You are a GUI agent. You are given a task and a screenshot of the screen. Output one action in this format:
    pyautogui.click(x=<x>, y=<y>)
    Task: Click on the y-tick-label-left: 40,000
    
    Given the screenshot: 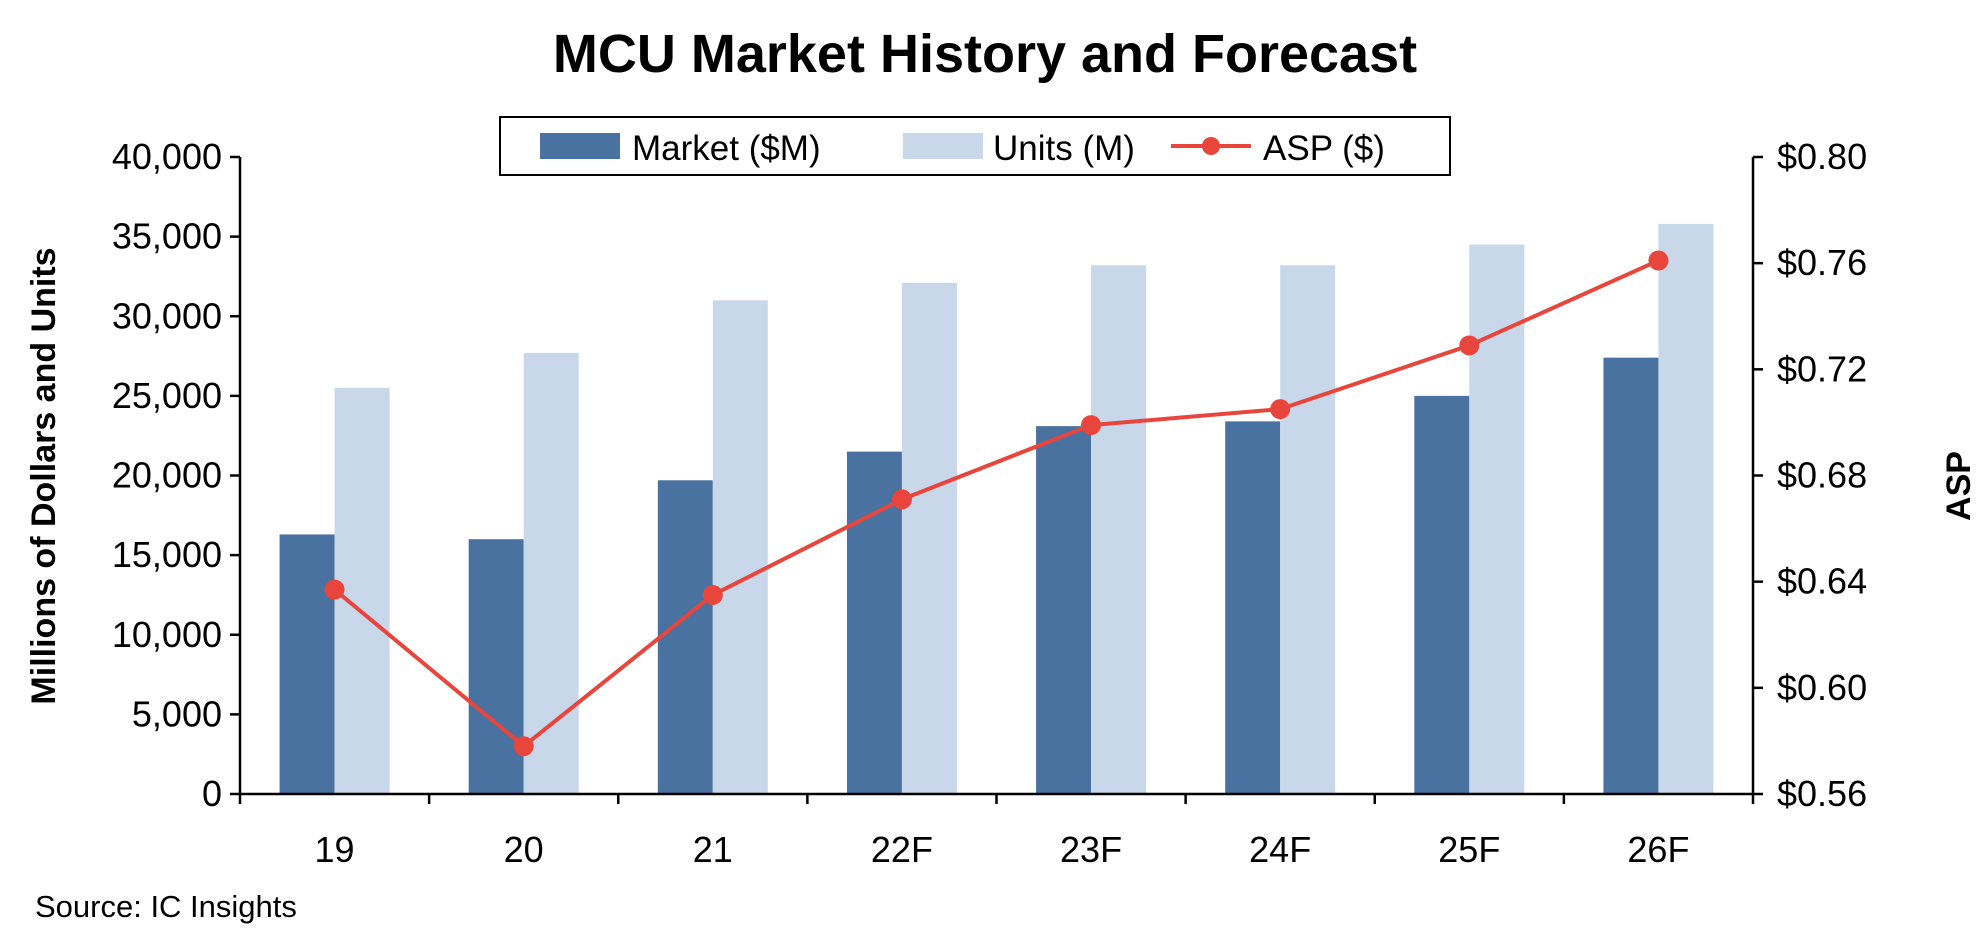 What is the action you would take?
    pyautogui.click(x=167, y=156)
    